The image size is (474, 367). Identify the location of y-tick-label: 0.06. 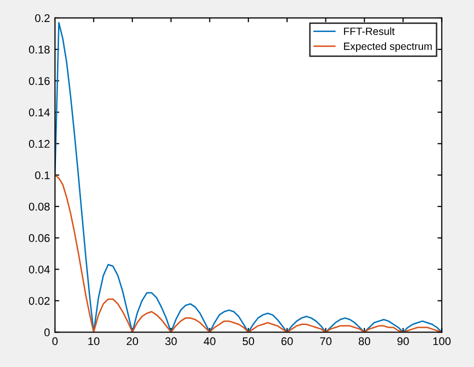
(39, 238).